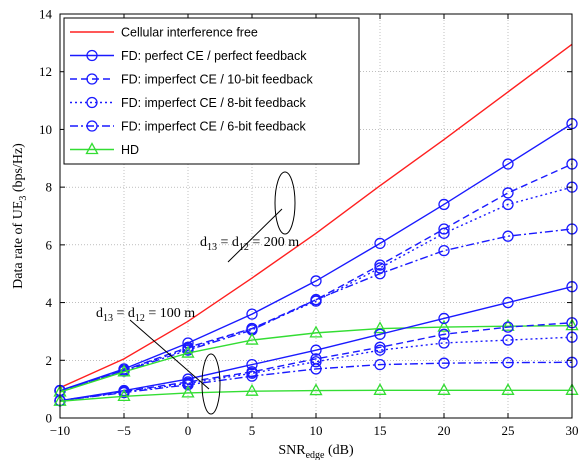  I want to click on annotation-ellipse-100m, so click(211, 384).